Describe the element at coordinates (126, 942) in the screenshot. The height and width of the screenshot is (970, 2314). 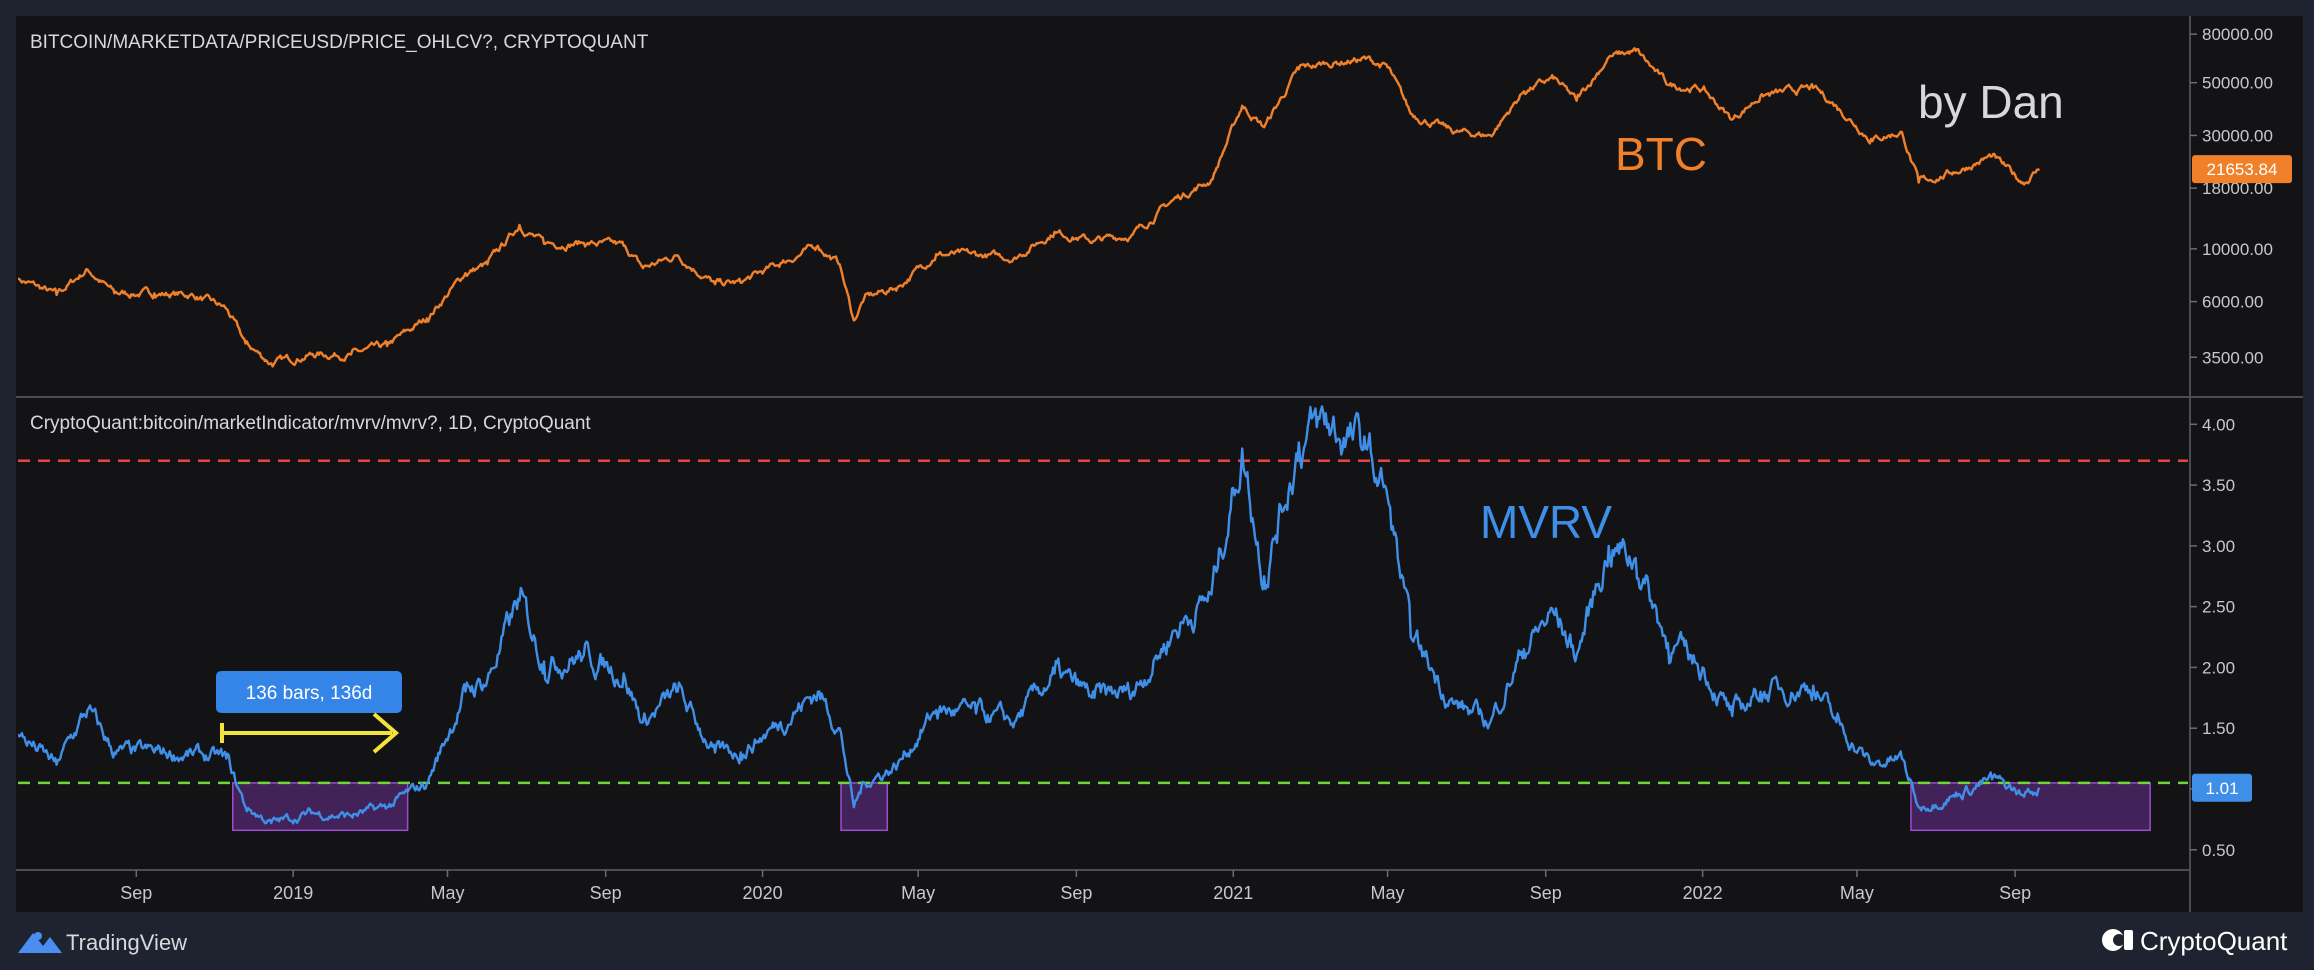
I see `tradingview-brand: TradingView` at that location.